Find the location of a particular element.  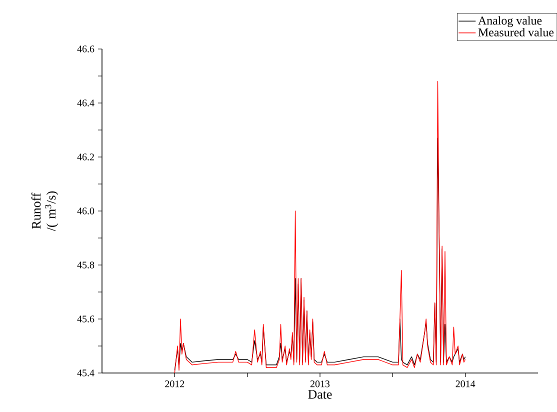

legend-label: Analog value is located at coordinates (510, 22).